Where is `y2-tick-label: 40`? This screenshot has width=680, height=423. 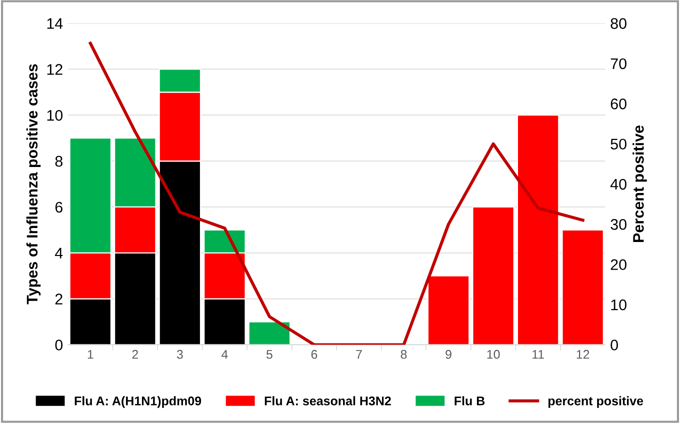 y2-tick-label: 40 is located at coordinates (618, 184).